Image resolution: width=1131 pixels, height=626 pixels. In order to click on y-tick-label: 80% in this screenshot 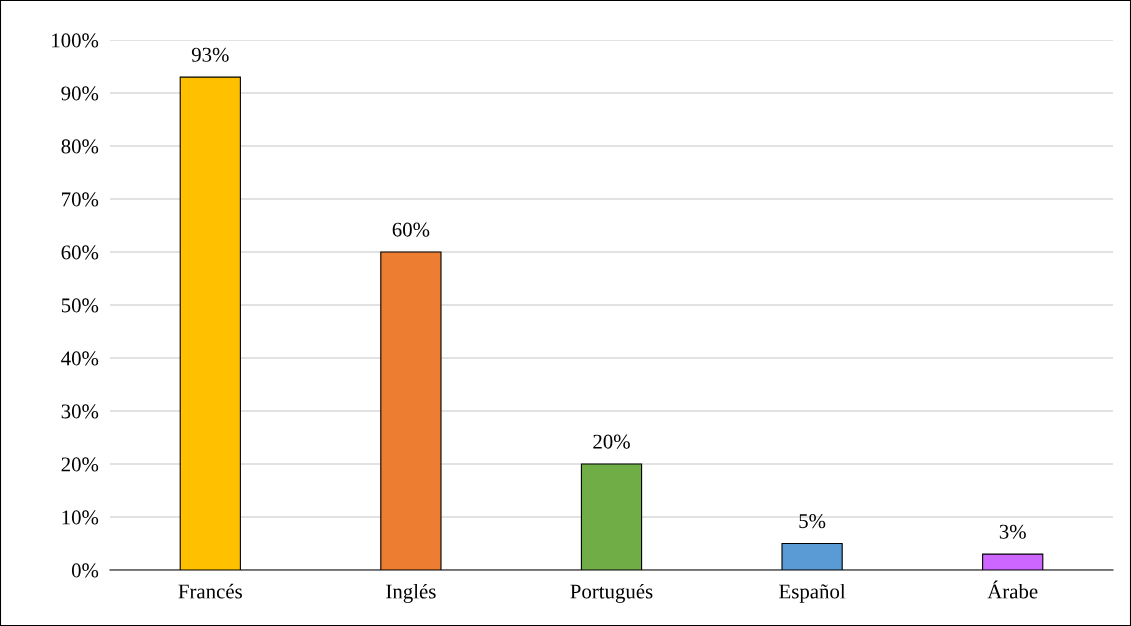, I will do `click(80, 146)`.